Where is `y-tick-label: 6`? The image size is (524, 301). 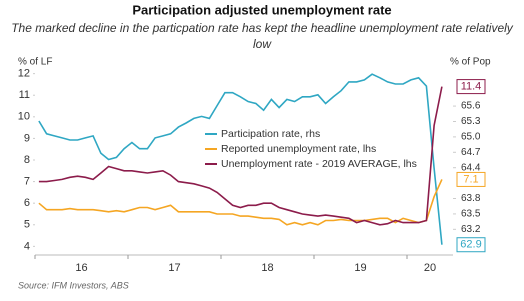
y-tick-label: 6 is located at coordinates (27, 203).